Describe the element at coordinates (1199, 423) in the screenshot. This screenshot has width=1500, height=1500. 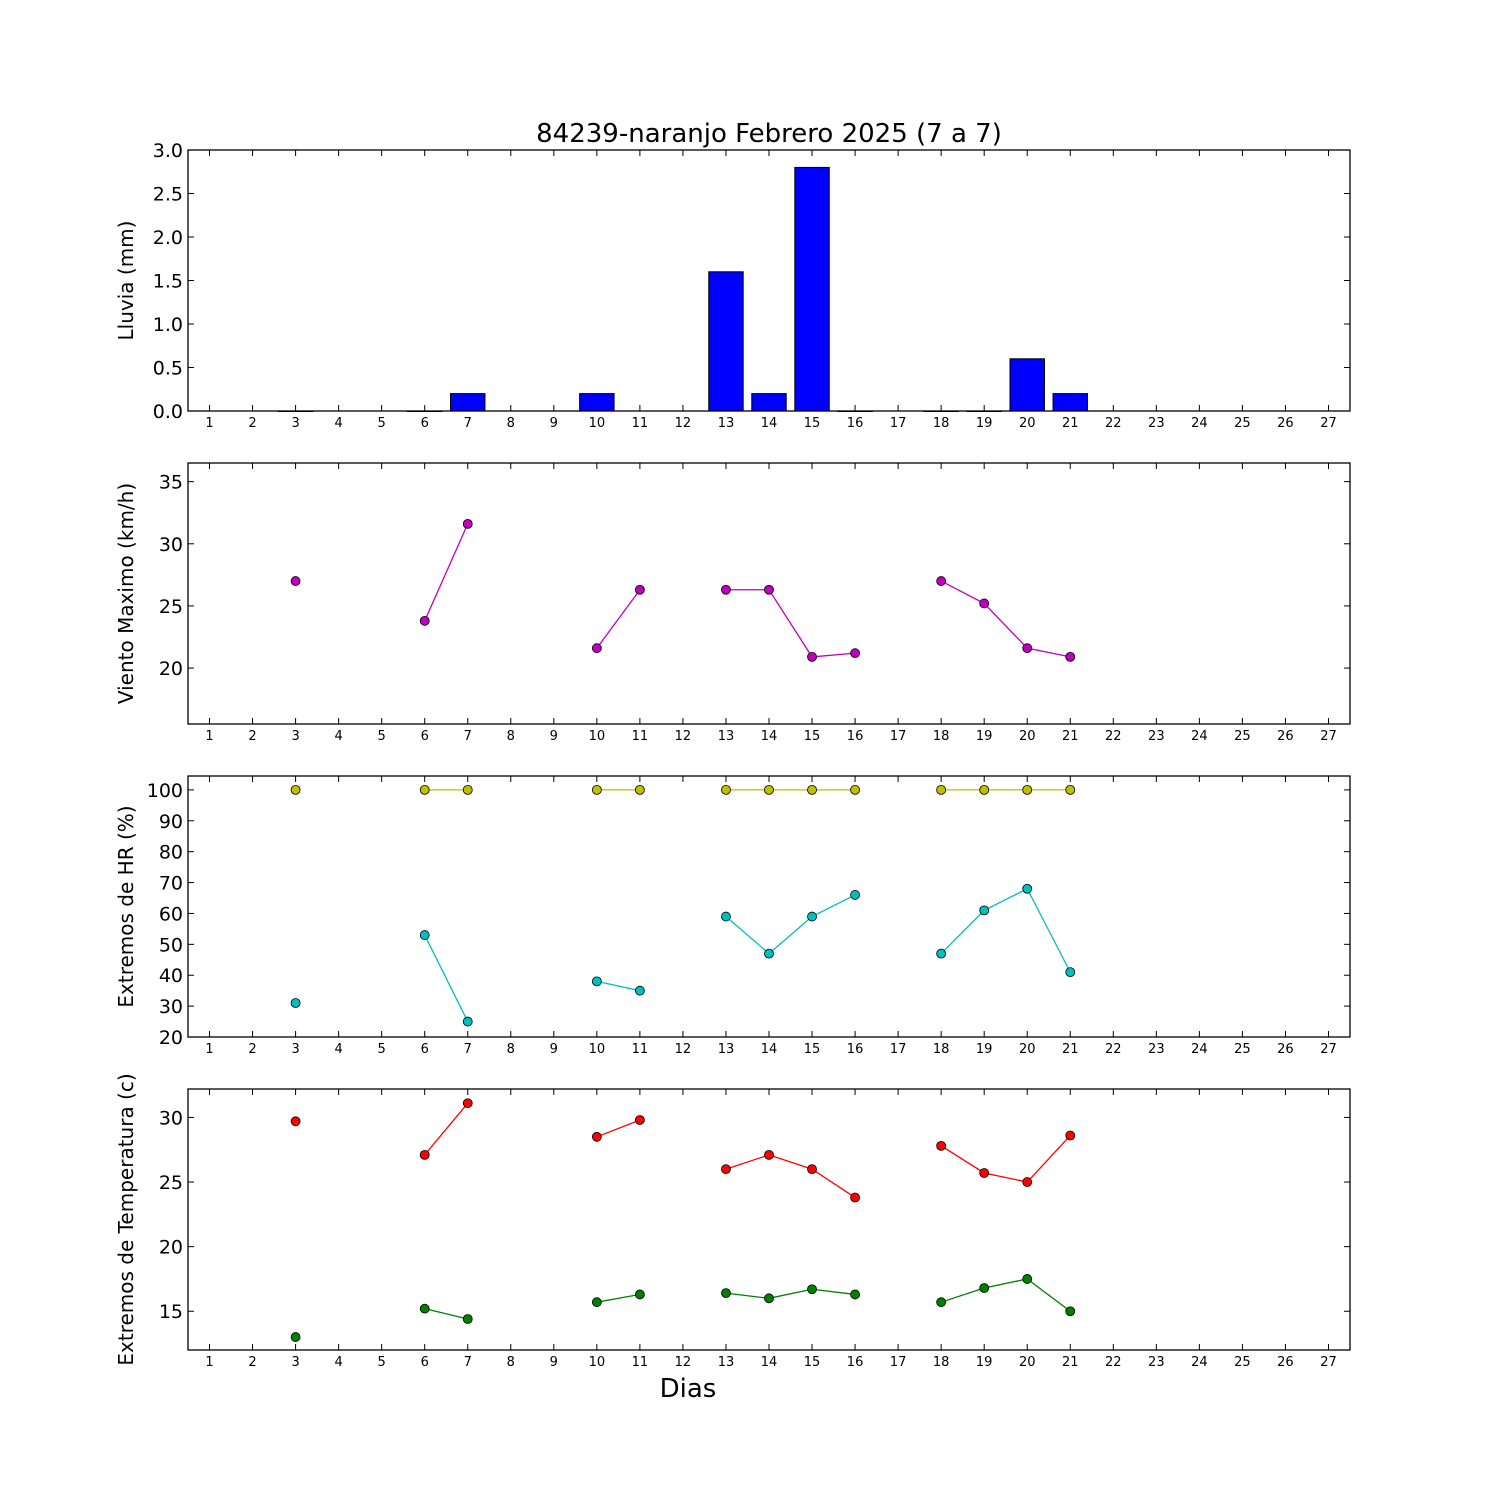
I see `x-tick-label: 24` at that location.